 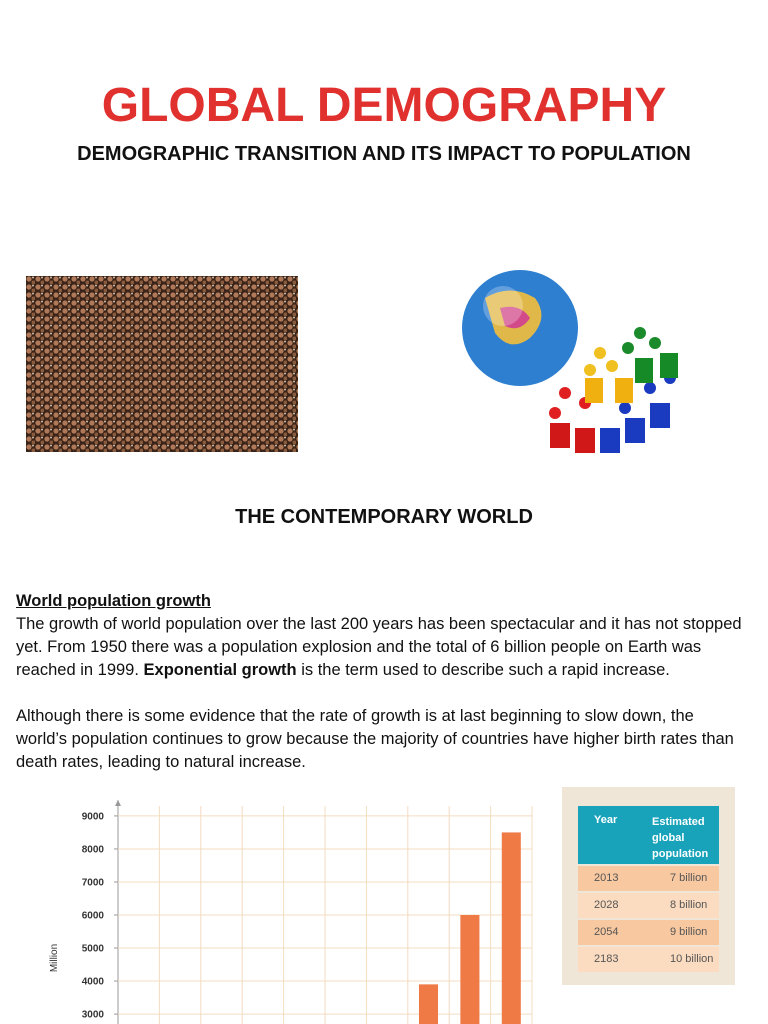 I want to click on spacer, so click(x=381, y=693).